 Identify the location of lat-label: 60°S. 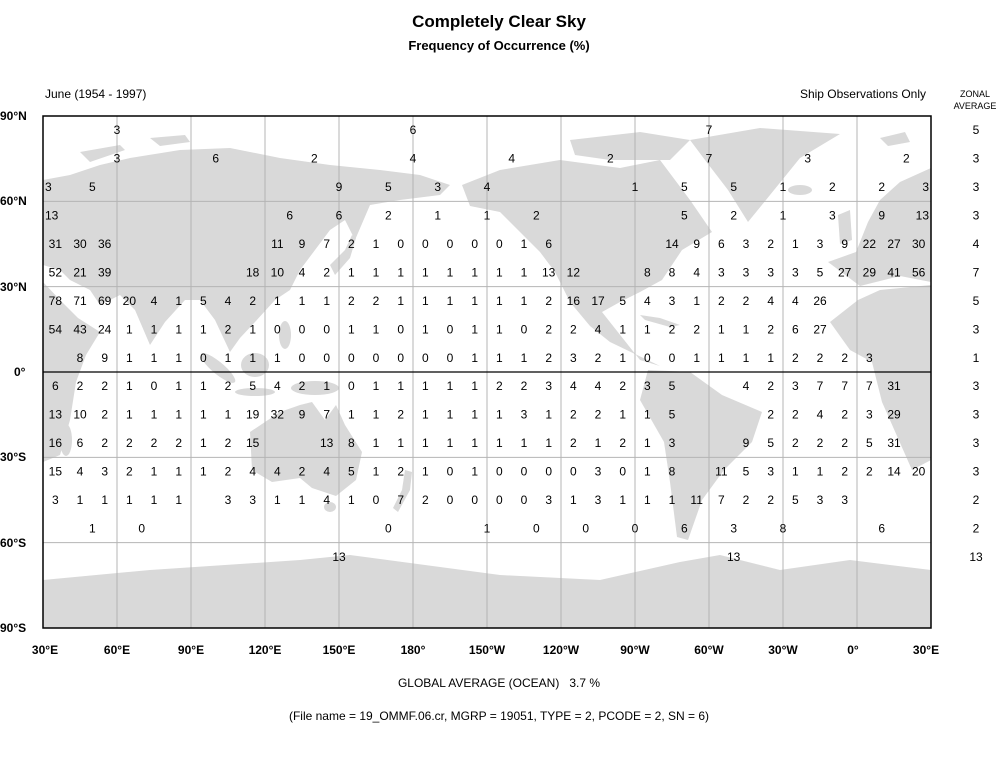
(13, 543).